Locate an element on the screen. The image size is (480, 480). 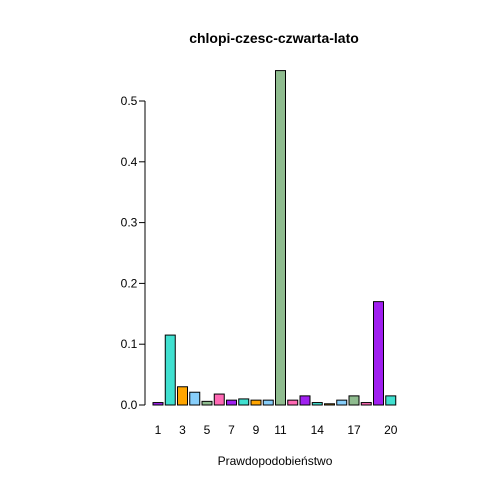
y-tick-label: 0.1 is located at coordinates (129, 344).